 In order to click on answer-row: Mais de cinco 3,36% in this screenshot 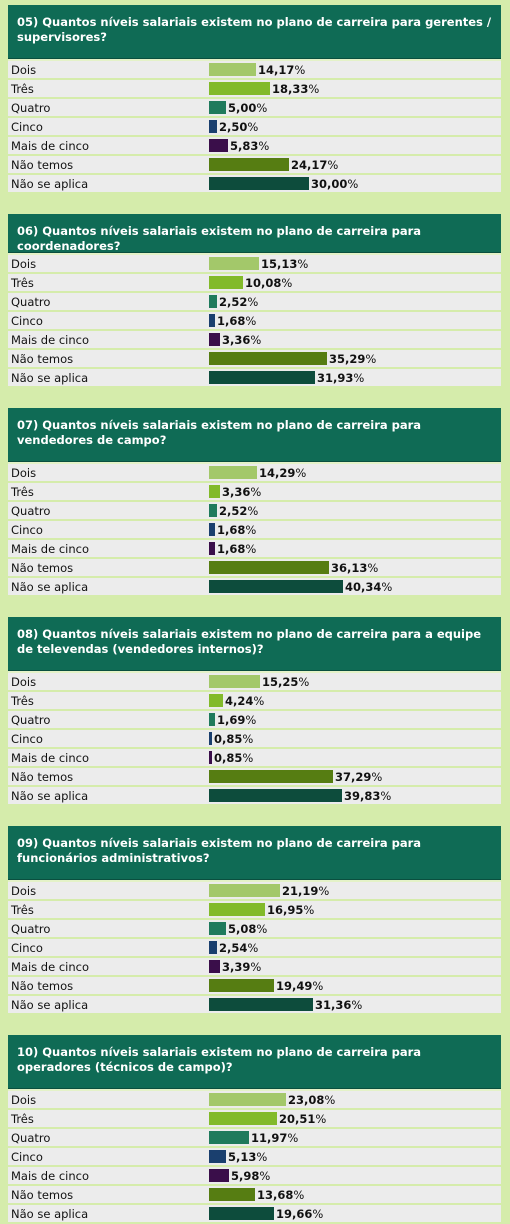, I will do `click(254, 340)`.